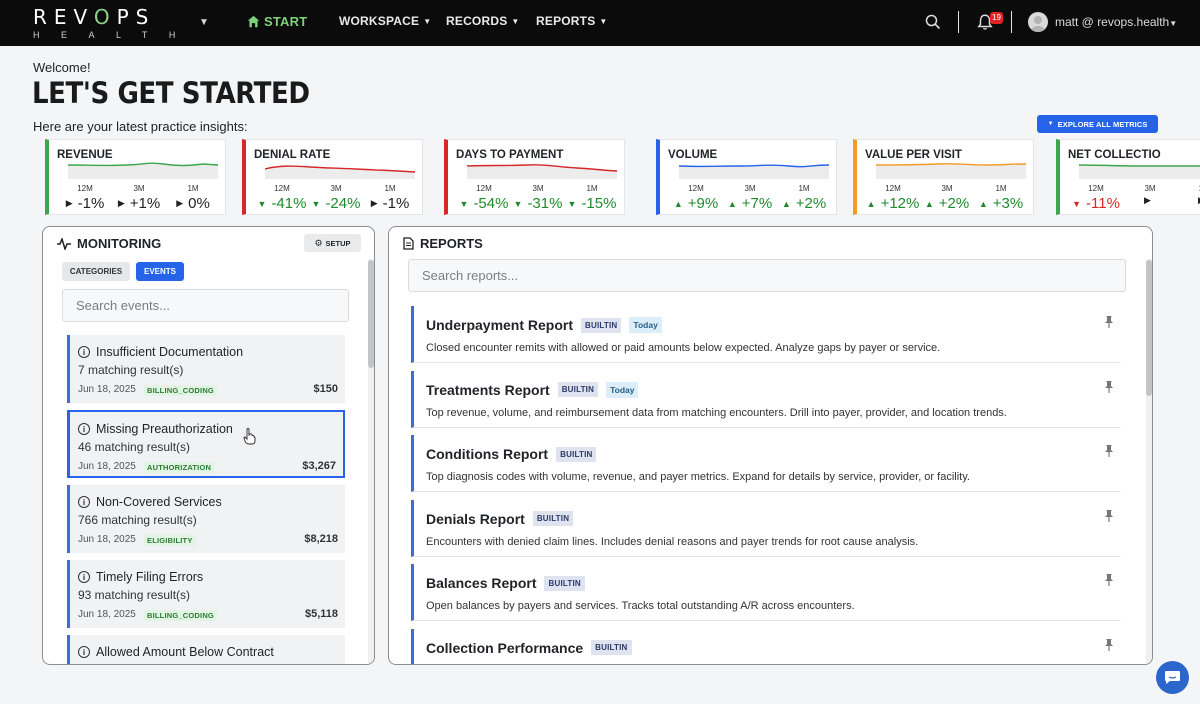 The width and height of the screenshot is (1200, 704). I want to click on report-name: Conditions Report BUILTIN, so click(511, 454).